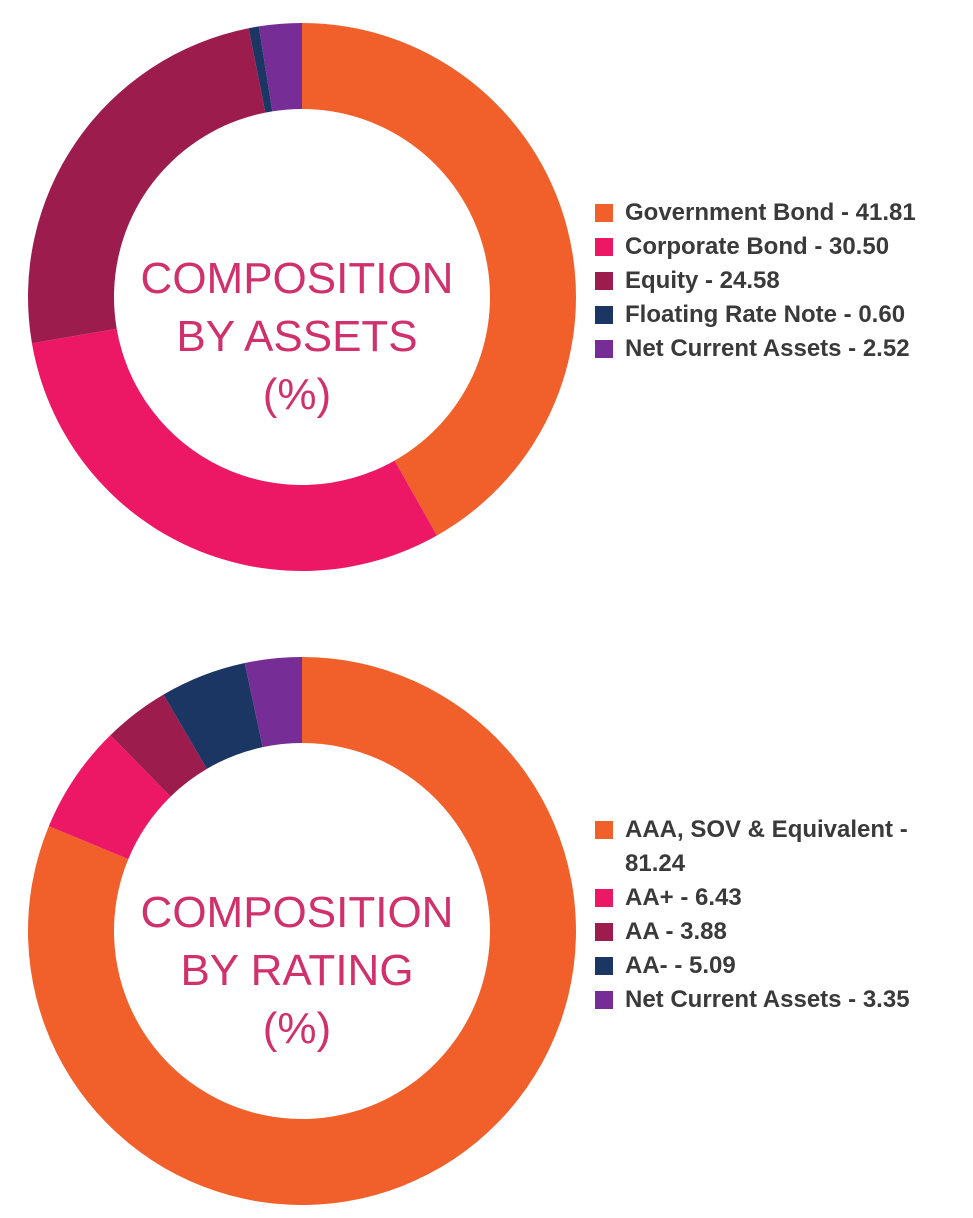 The height and width of the screenshot is (1218, 973). I want to click on rating-title-line-3: (%), so click(297, 1028).